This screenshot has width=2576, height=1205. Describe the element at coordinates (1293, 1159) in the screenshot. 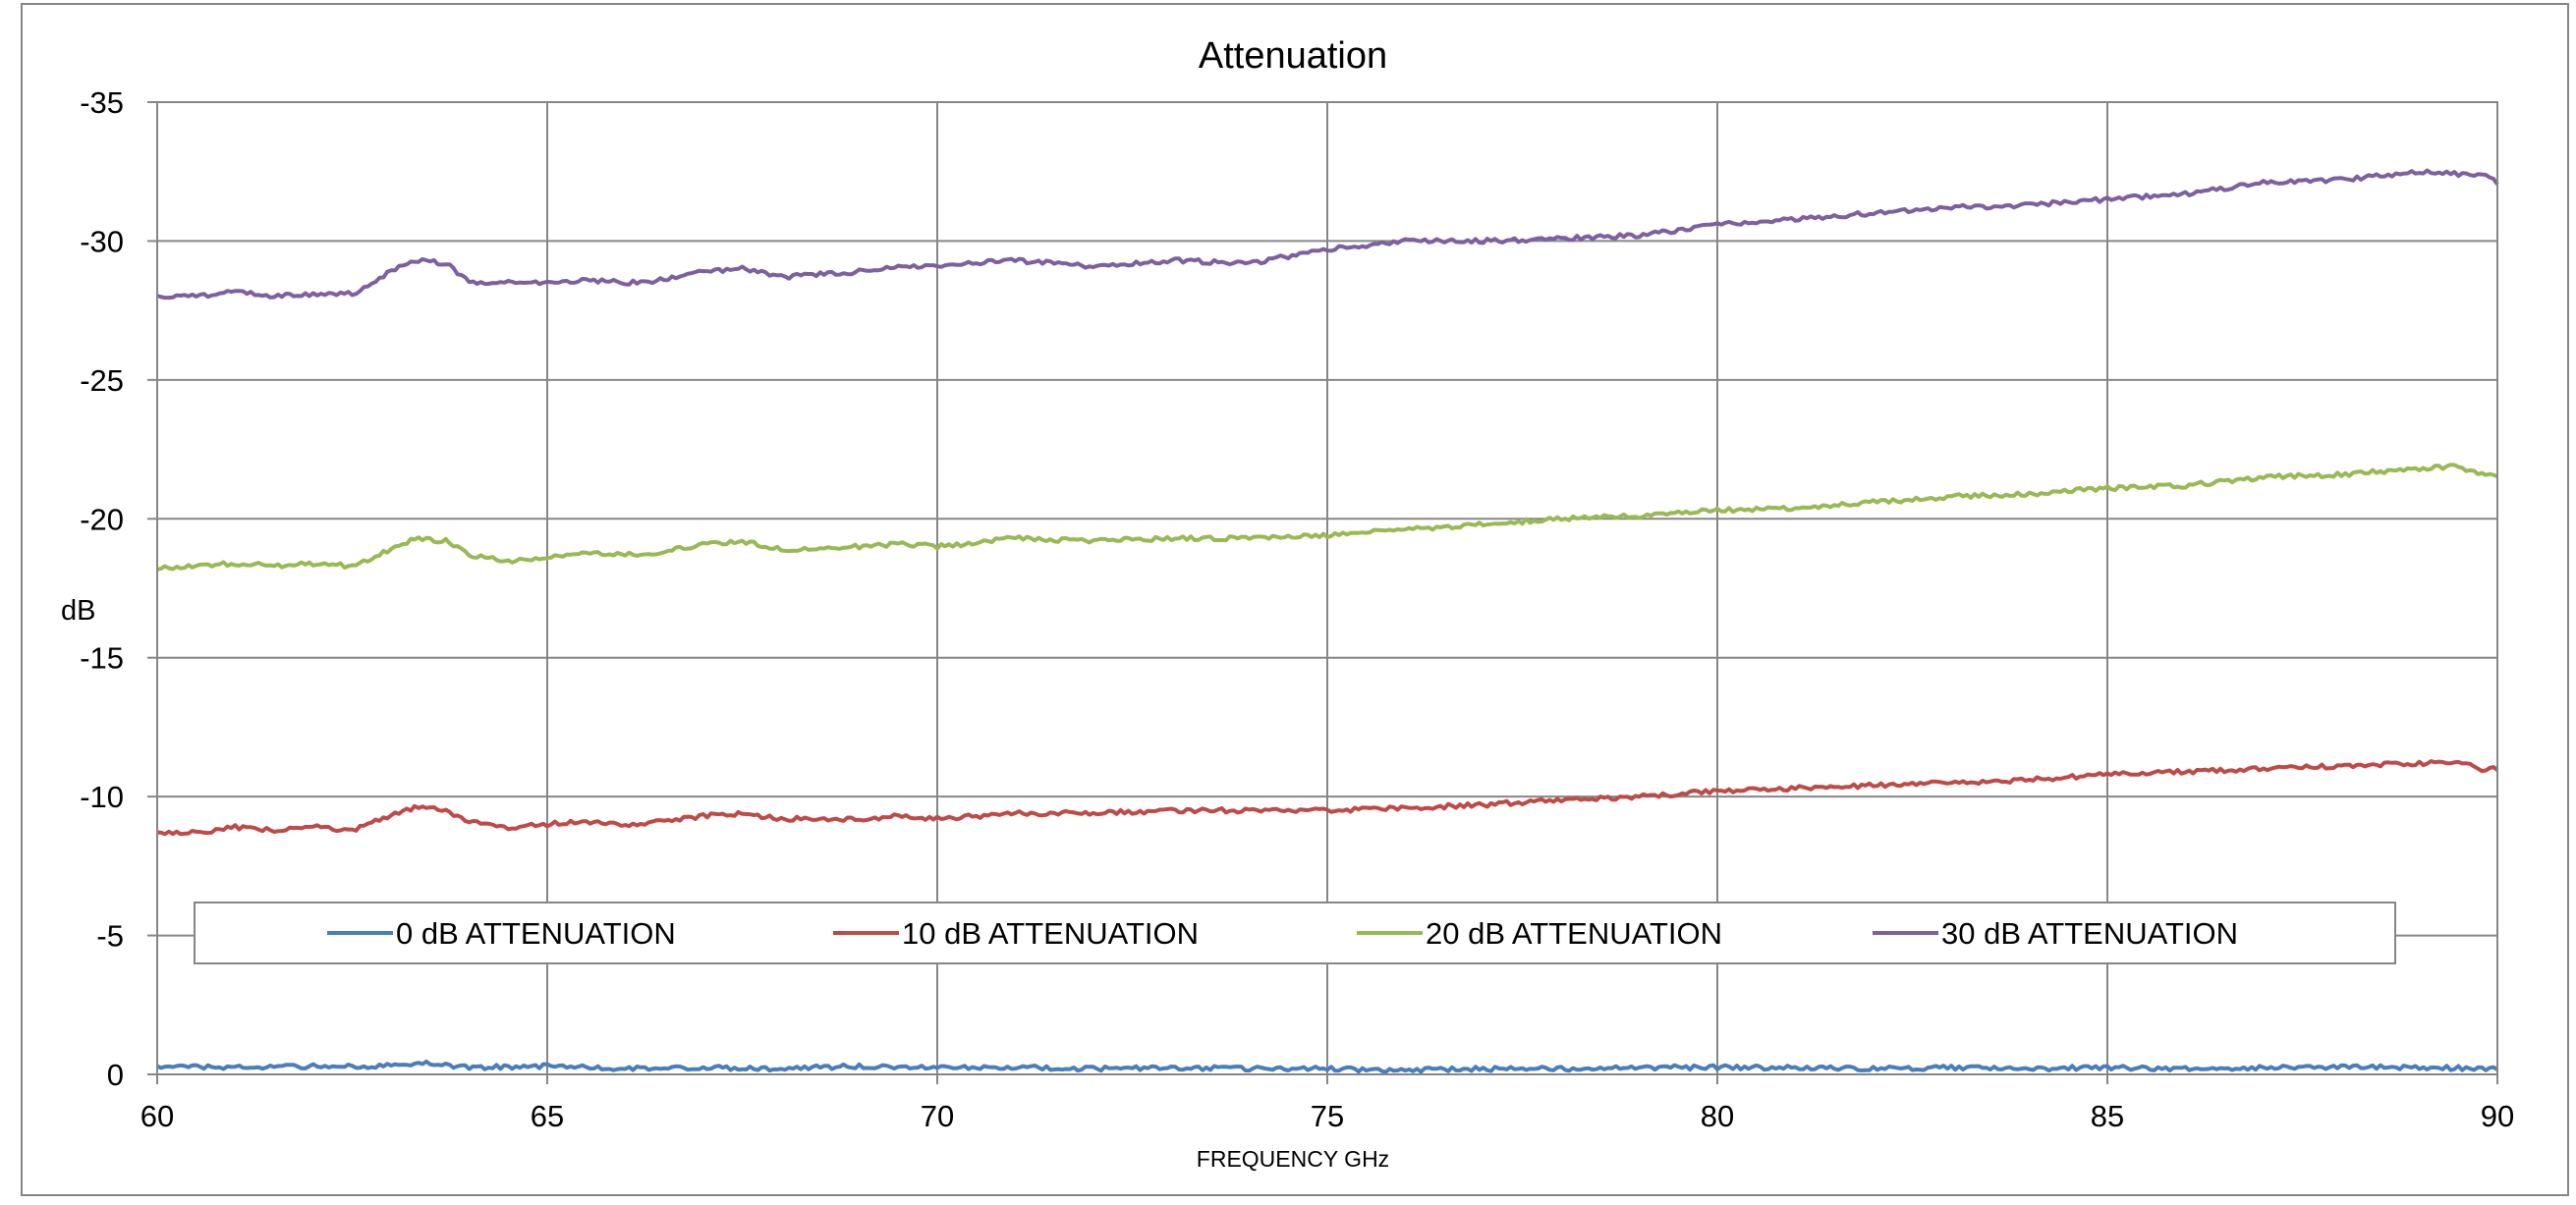

I see `x-axis-title: FREQUENCY GHz` at that location.